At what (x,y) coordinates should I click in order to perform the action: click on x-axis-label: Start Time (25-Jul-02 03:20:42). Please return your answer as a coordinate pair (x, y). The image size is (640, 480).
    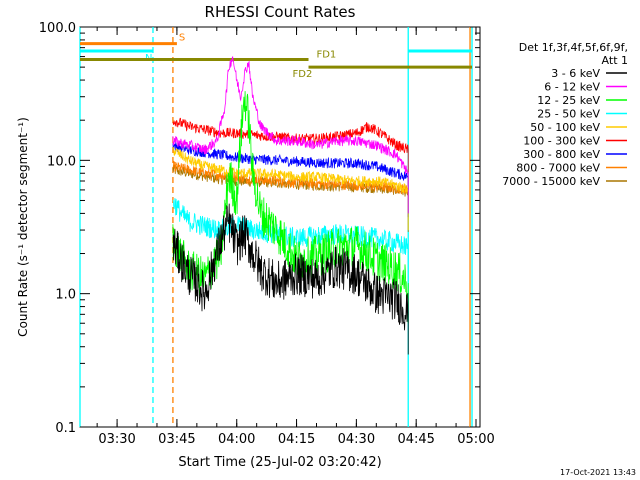
    Looking at the image, I should click on (279, 462).